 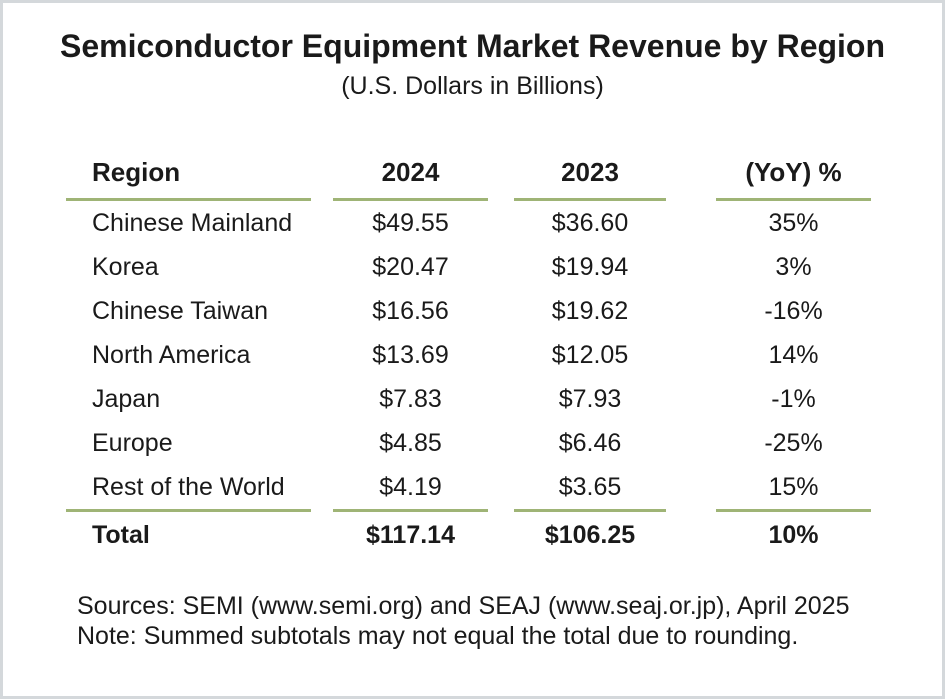 I want to click on header-2023: 2023, so click(x=590, y=174).